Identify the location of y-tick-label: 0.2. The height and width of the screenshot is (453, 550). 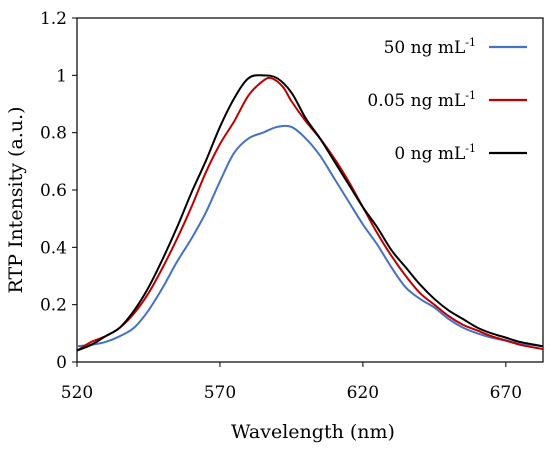
(53, 306).